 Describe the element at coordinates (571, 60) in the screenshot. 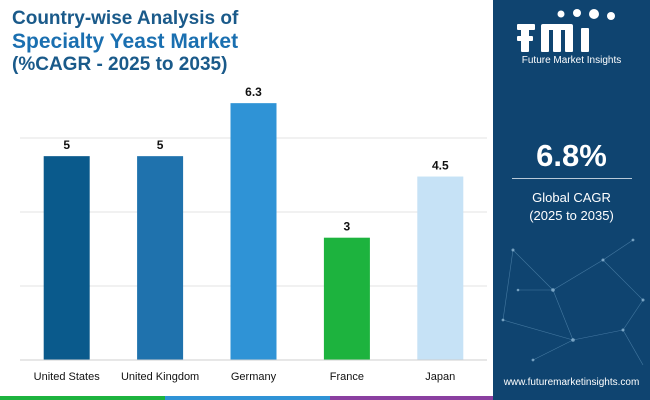

I see `brand-name: Future Market Insights` at that location.